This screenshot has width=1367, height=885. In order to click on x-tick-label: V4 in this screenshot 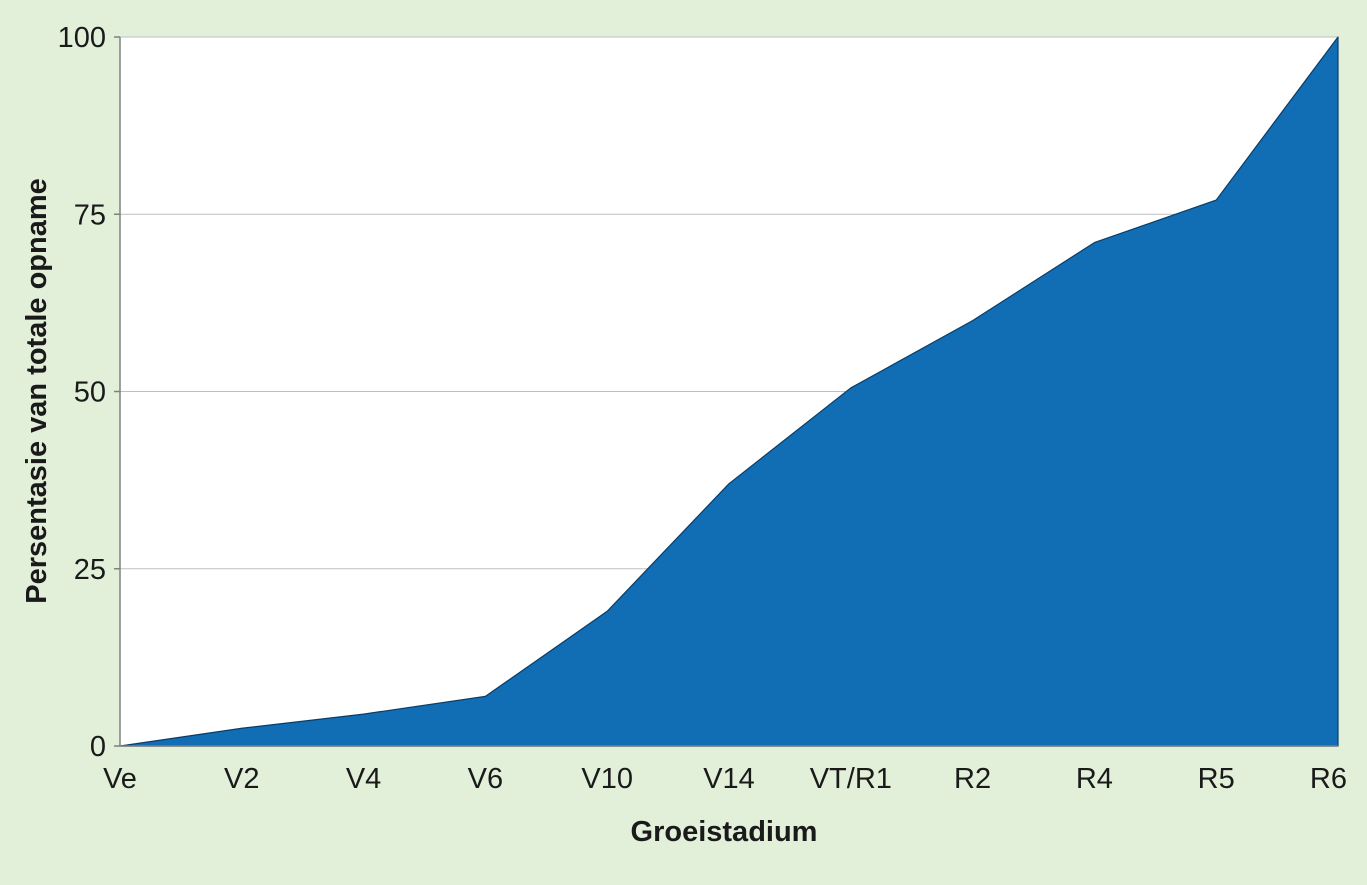, I will do `click(363, 779)`.